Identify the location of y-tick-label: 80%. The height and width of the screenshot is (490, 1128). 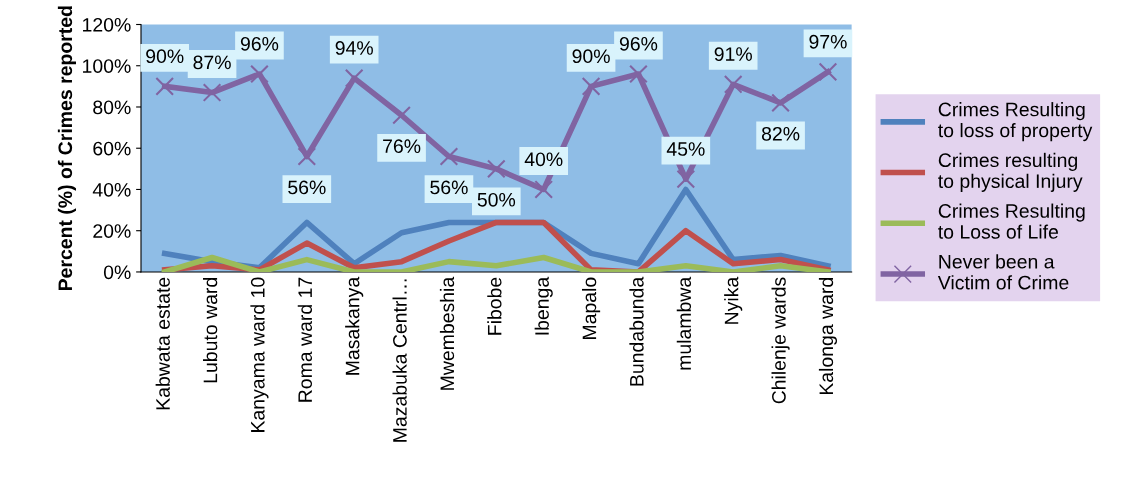
(112, 107).